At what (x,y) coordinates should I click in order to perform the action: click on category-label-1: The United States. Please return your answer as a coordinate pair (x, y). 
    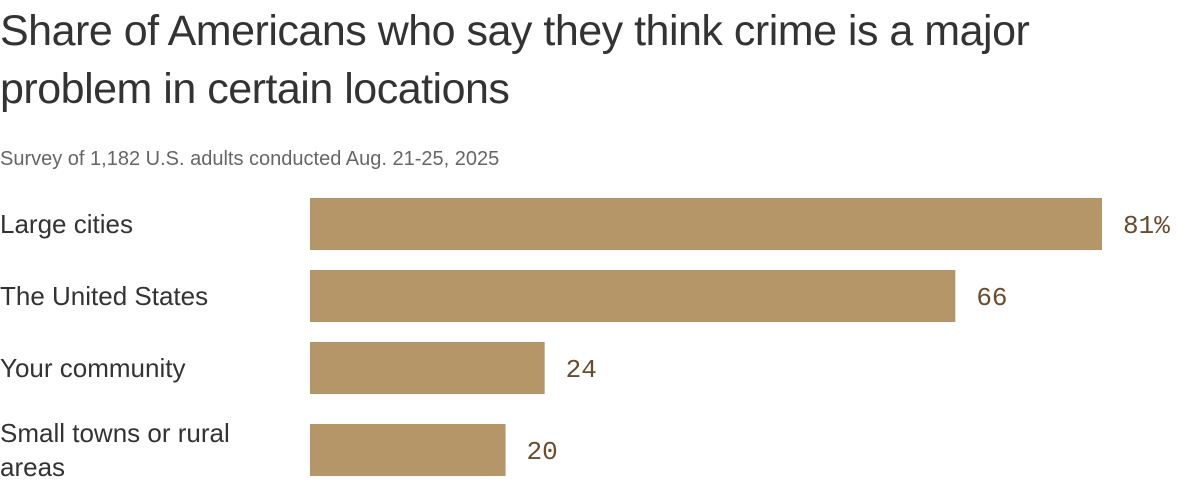
    Looking at the image, I should click on (104, 296).